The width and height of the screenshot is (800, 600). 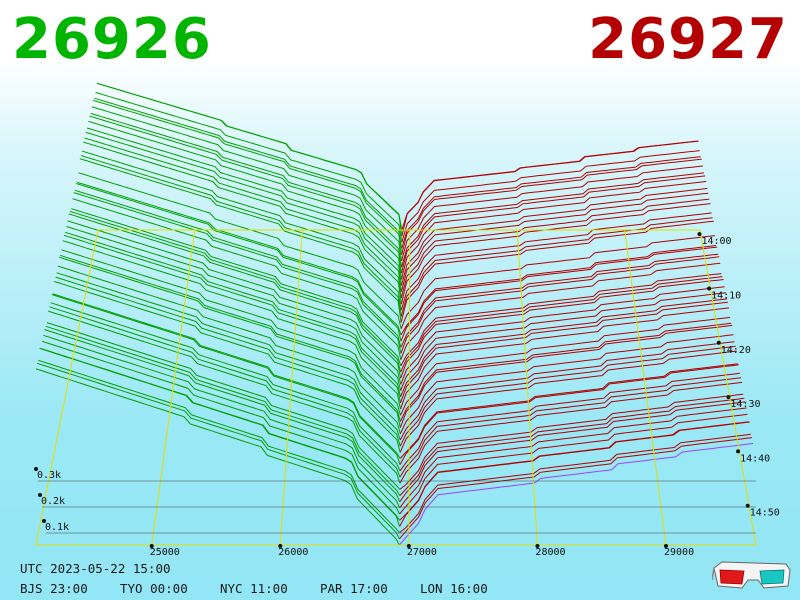 I want to click on price-tick-label: 26000, so click(x=293, y=552).